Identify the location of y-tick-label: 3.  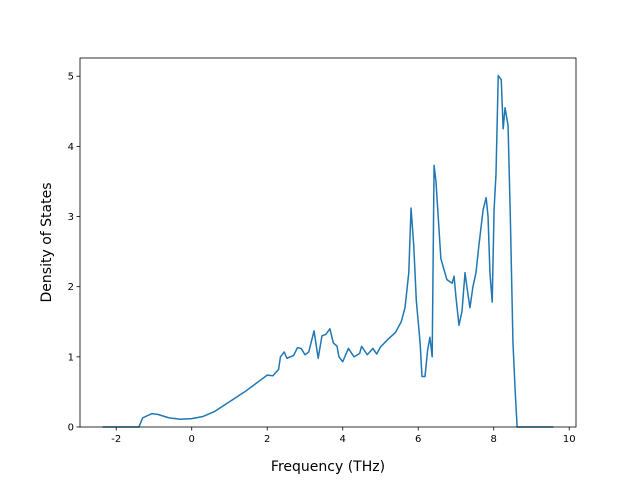
(71, 217).